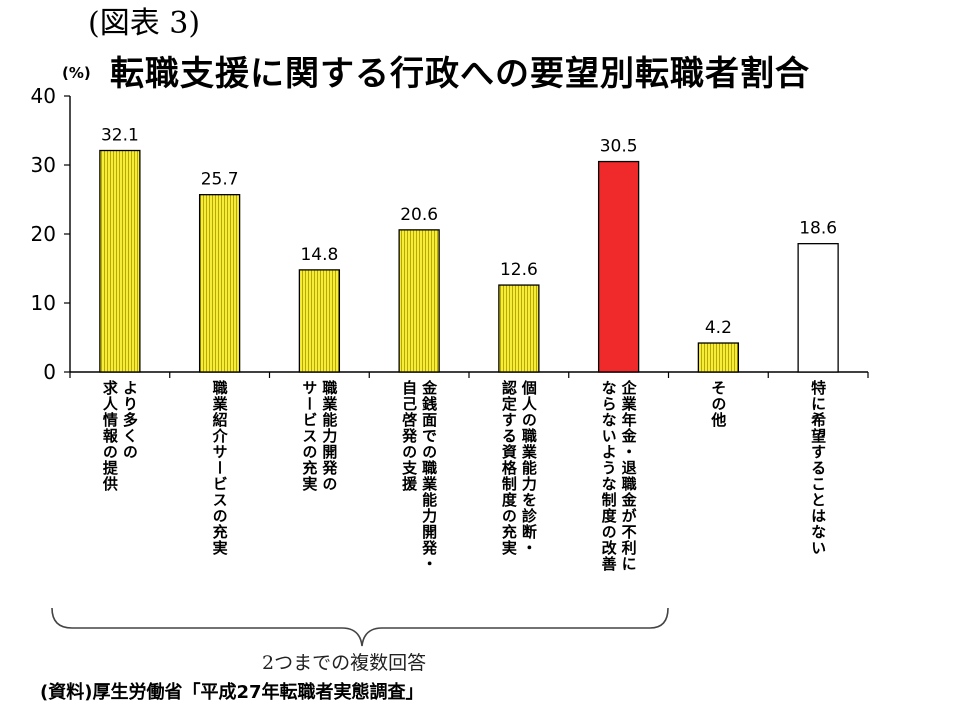 Image resolution: width=966 pixels, height=718 pixels. I want to click on category-label-line: 求人情報の提供, so click(109, 436).